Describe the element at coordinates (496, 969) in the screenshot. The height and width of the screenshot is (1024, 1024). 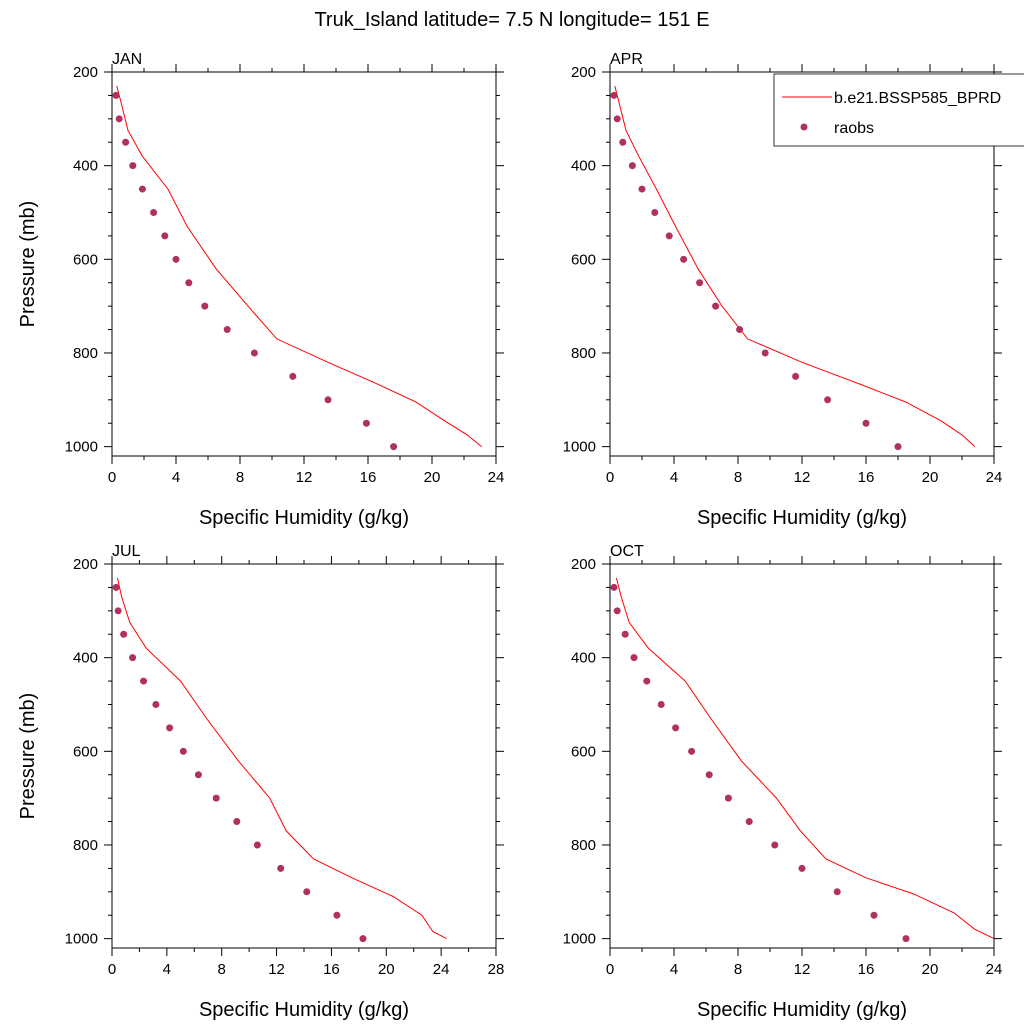
I see `x-tick-label: 28` at that location.